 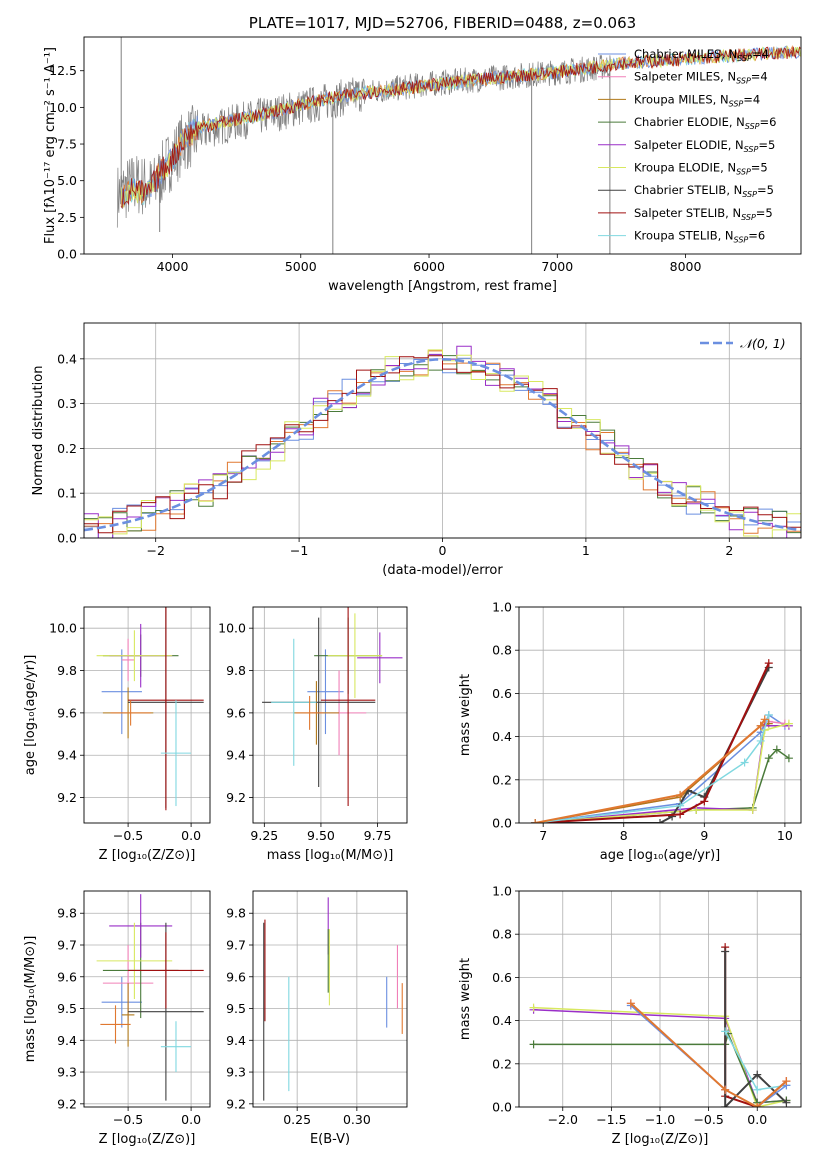 I want to click on legend-label: Kroupa ELODIE, NSSP=5, so click(x=701, y=169).